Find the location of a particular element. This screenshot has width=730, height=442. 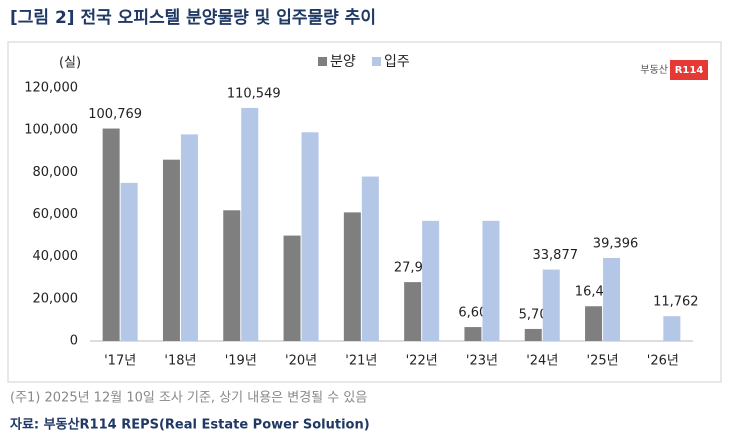

x-tick-label: '21년 is located at coordinates (361, 361).